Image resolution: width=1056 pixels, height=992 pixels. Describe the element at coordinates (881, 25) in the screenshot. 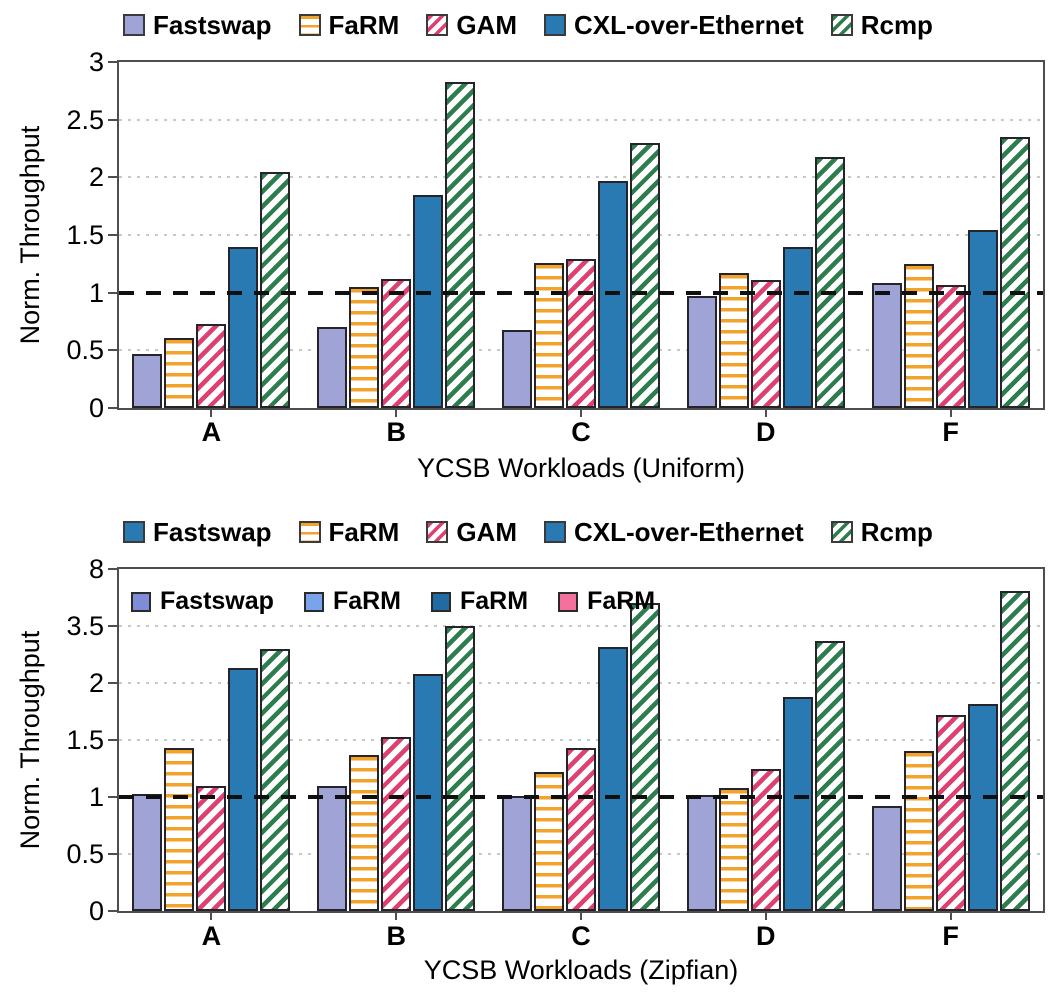

I see `legend-item-rcmp: Rcmp` at that location.